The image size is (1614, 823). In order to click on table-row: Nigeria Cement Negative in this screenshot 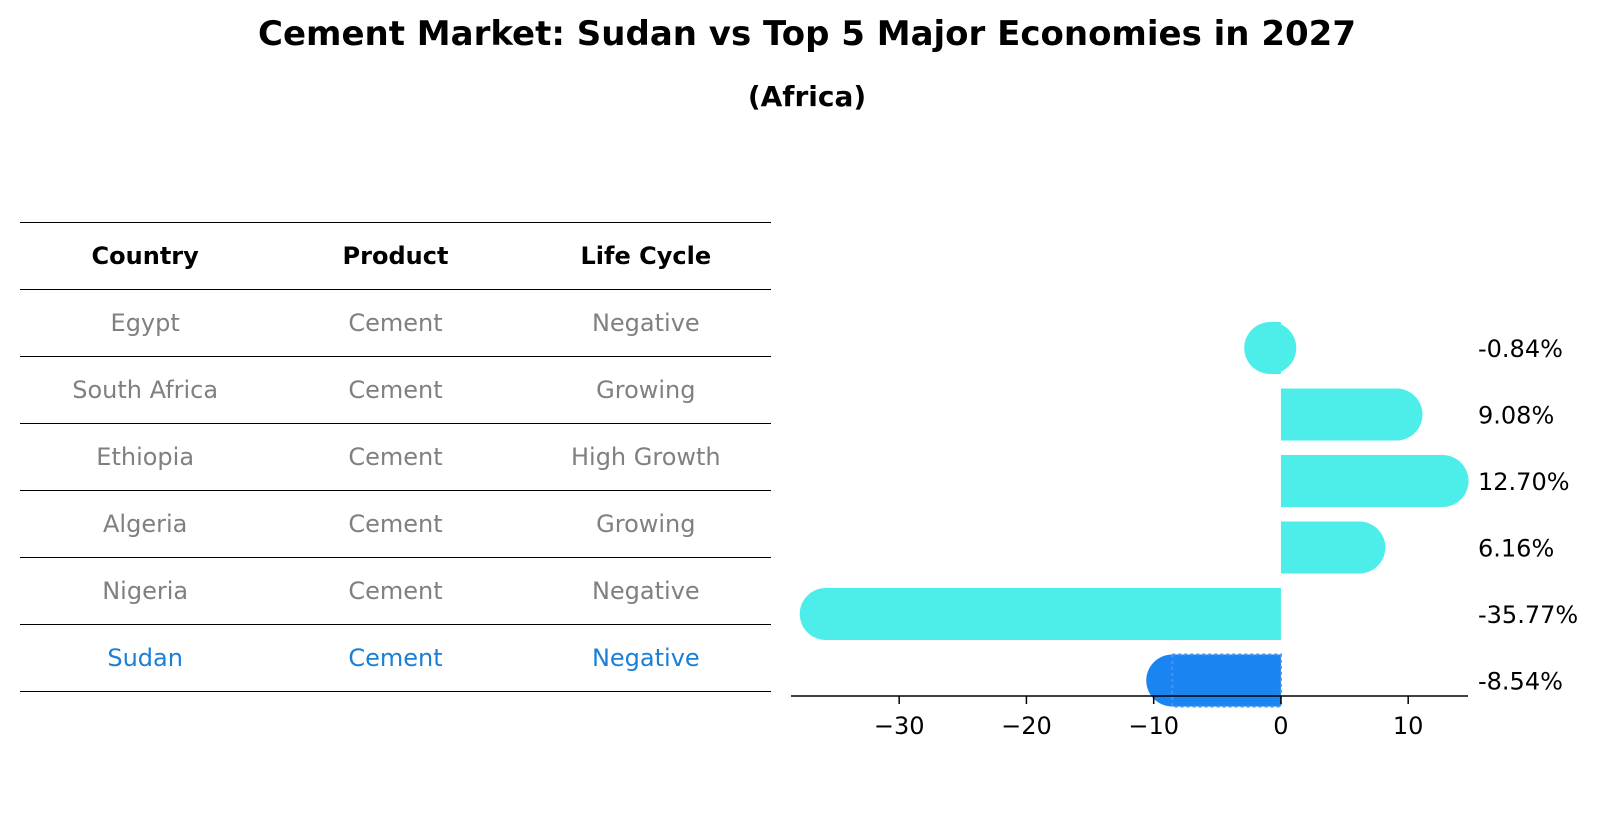, I will do `click(395, 590)`.